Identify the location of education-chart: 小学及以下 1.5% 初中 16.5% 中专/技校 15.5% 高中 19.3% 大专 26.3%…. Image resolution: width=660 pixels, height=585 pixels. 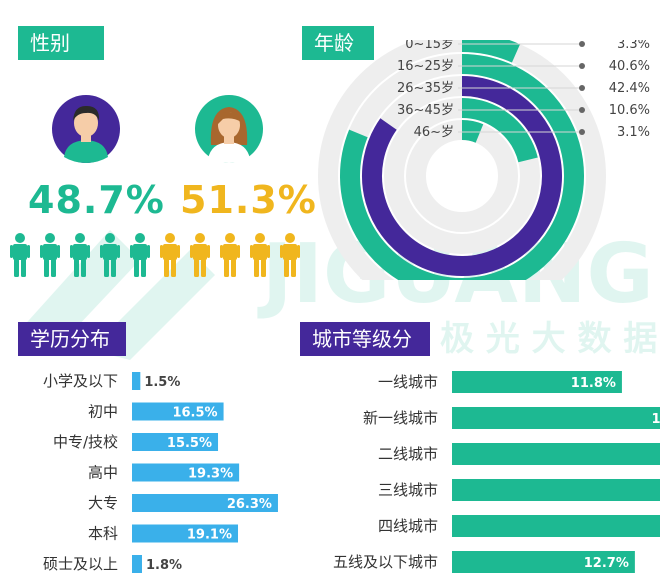
(160, 472).